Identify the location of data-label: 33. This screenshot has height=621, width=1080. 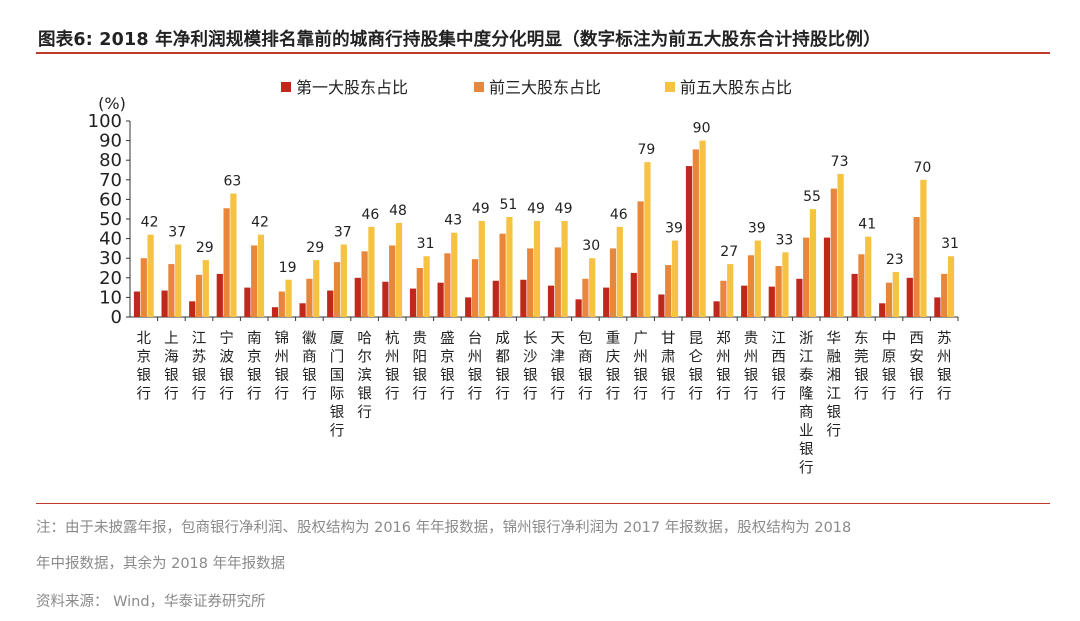
(784, 240).